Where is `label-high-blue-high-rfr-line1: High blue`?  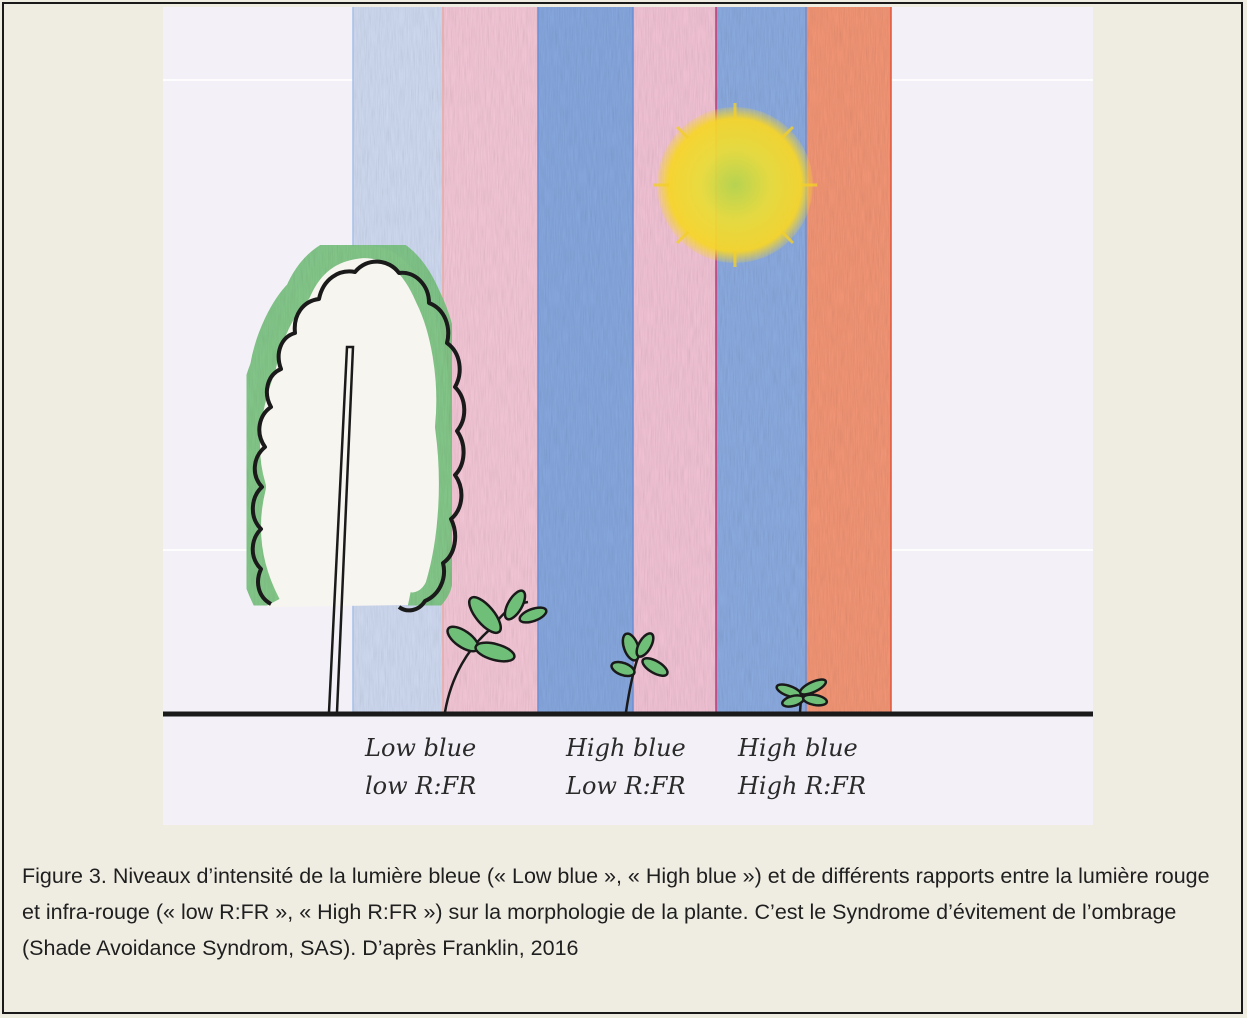 label-high-blue-high-rfr-line1: High blue is located at coordinates (798, 748).